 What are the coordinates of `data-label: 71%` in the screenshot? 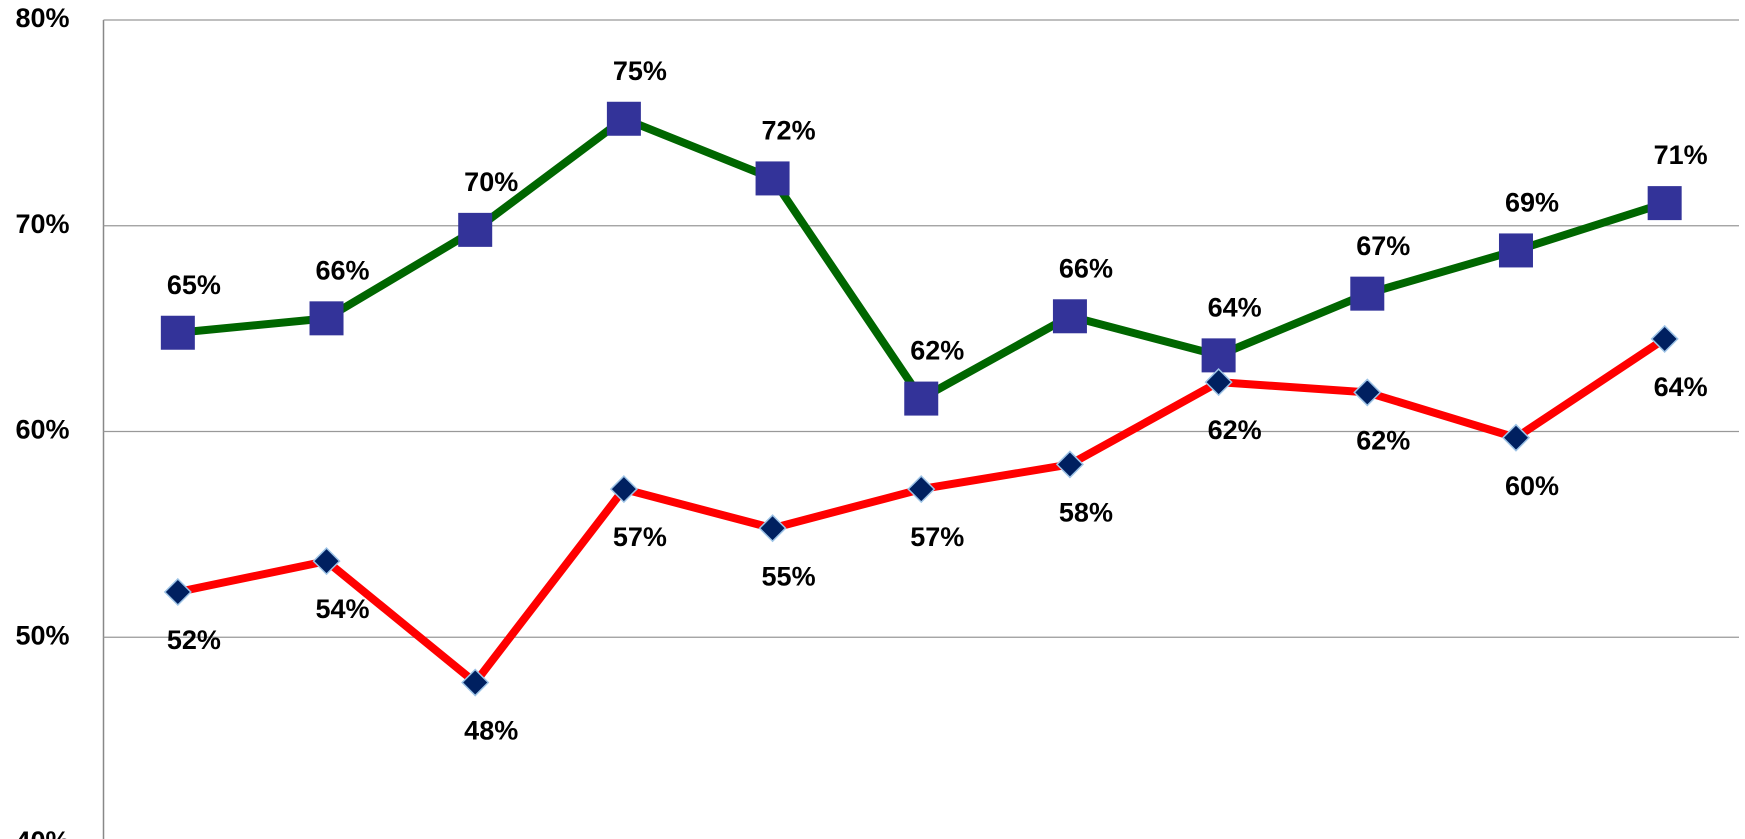 It's located at (1681, 155).